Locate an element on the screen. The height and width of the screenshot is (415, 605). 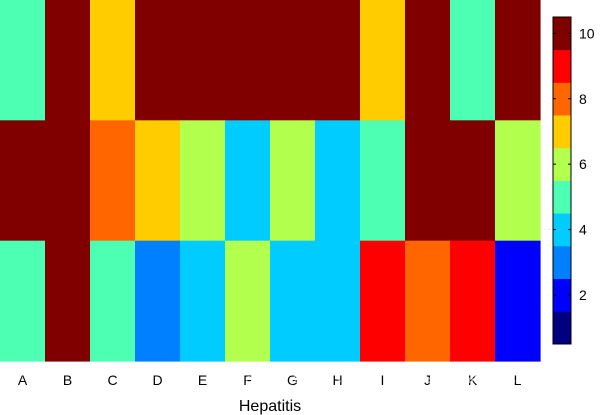
column-label-c: C is located at coordinates (112, 380).